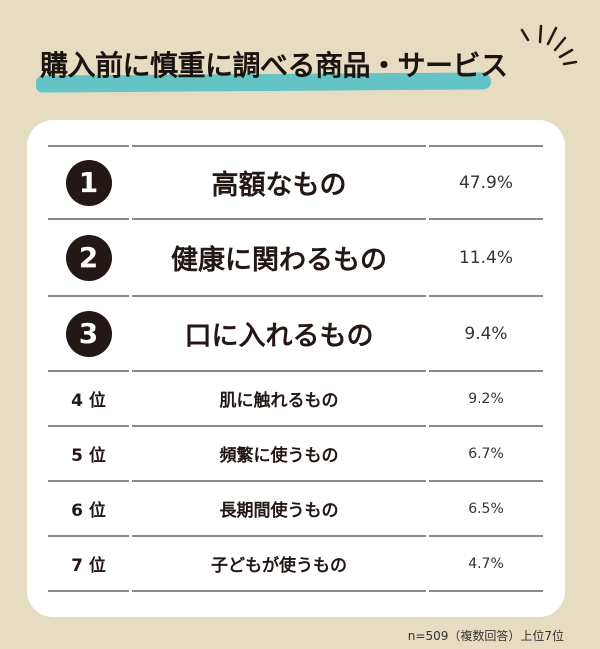  I want to click on table-row: 3 口に入れるもの 9.4%, so click(295, 333).